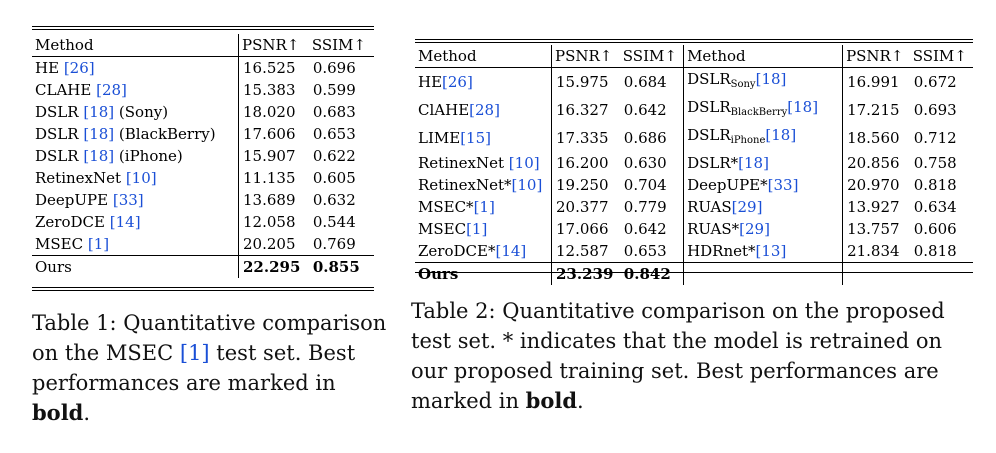 This screenshot has width=996, height=453. What do you see at coordinates (273, 67) in the screenshot?
I see `psnr-value: 16.525` at bounding box center [273, 67].